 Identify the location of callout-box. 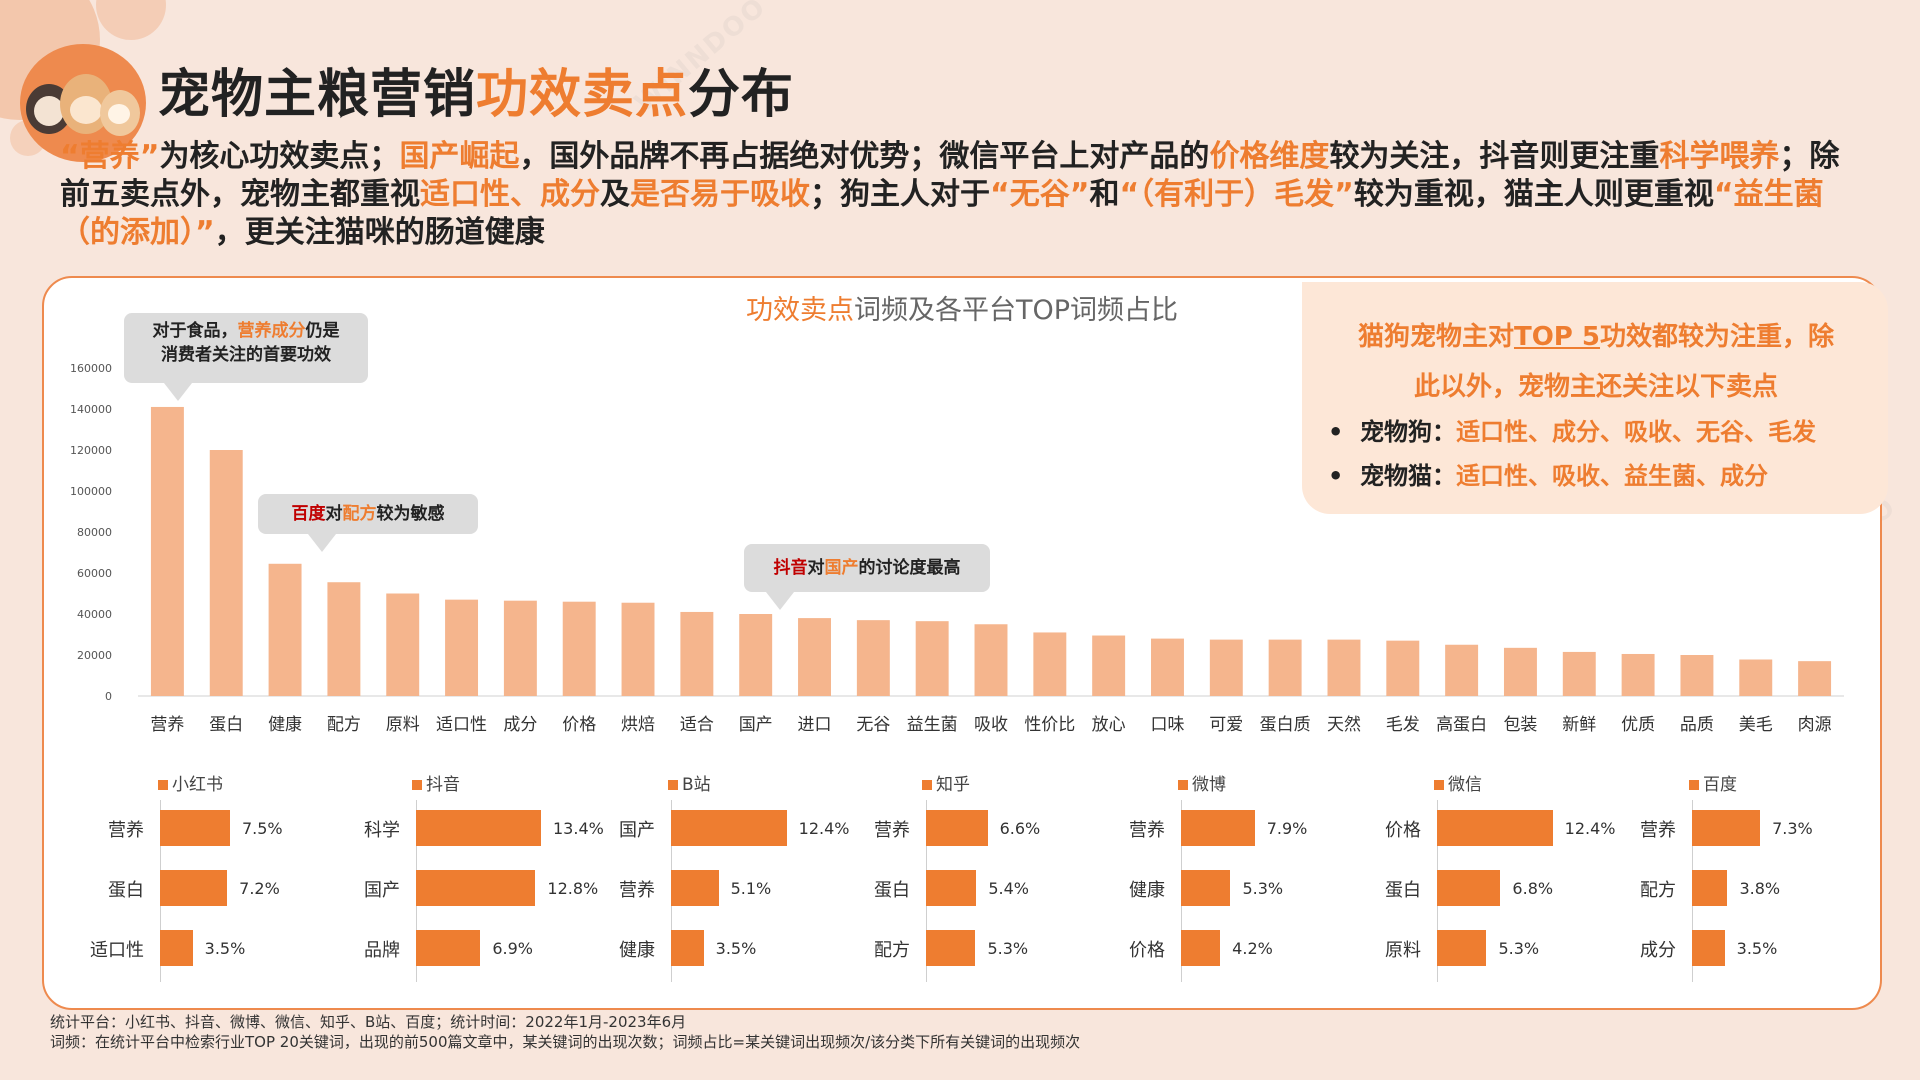
(1595, 398).